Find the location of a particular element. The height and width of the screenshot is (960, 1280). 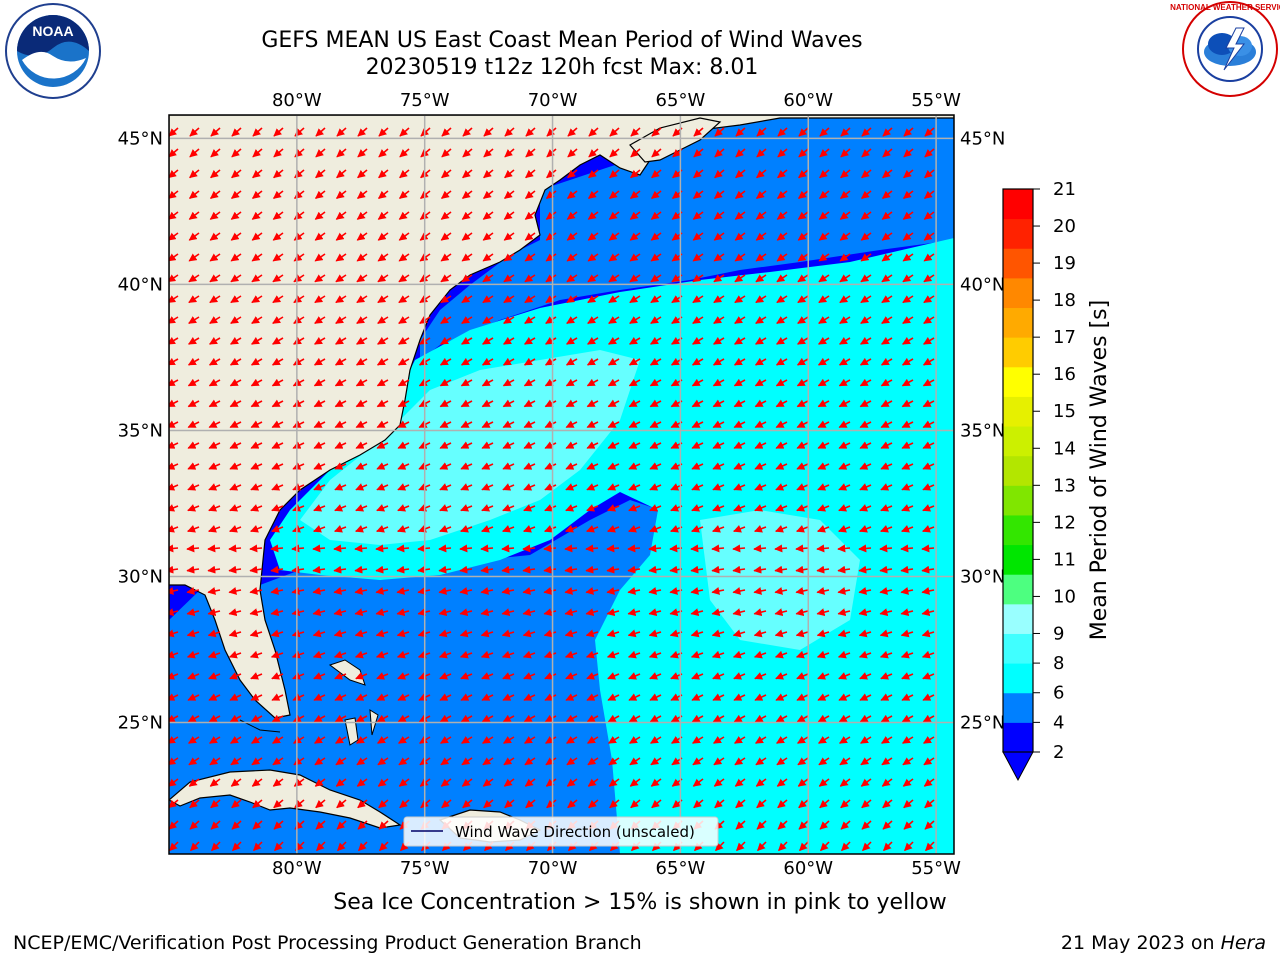

colorbar-extend-triangle is located at coordinates (1018, 766).